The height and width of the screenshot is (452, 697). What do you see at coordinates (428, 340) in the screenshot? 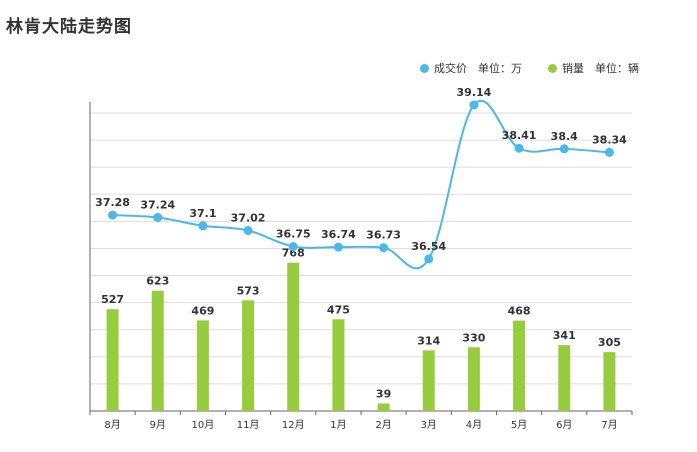
I see `bar-label-7: 314` at bounding box center [428, 340].